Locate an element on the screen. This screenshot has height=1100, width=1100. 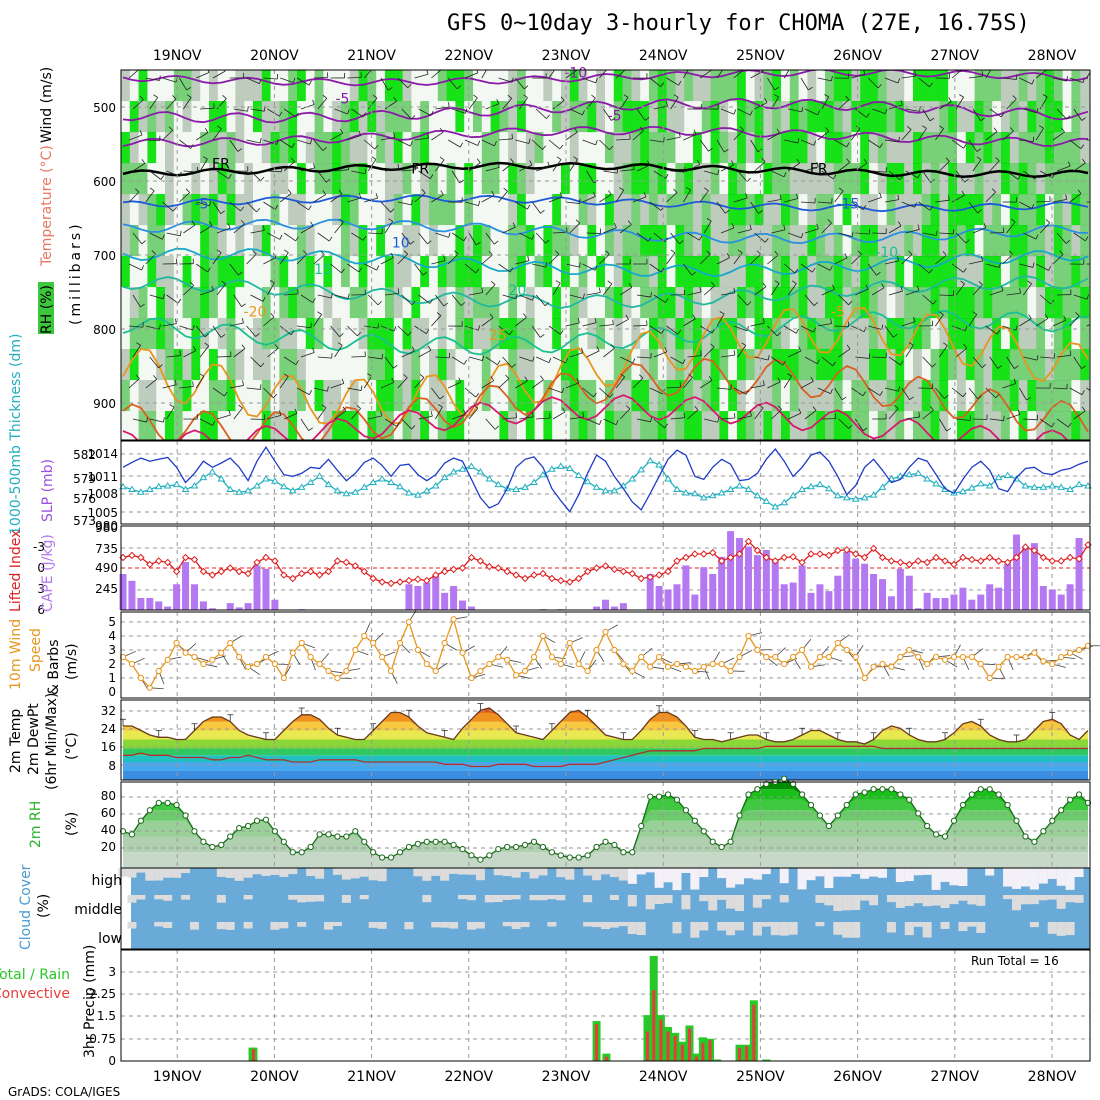
date-bottom-21NOV: 21NOV is located at coordinates (371, 1077).